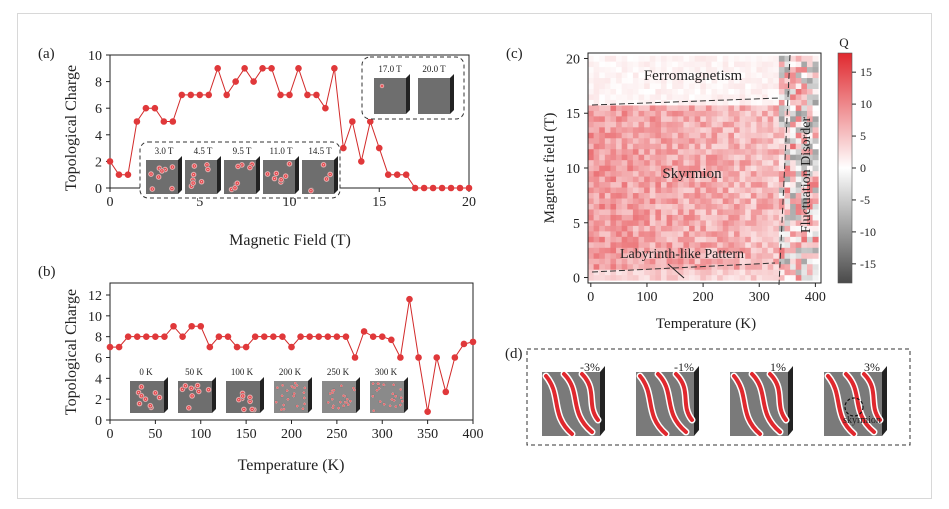 Image resolution: width=949 pixels, height=509 pixels. What do you see at coordinates (863, 136) in the screenshot?
I see `colorbar-tick-label: 5` at bounding box center [863, 136].